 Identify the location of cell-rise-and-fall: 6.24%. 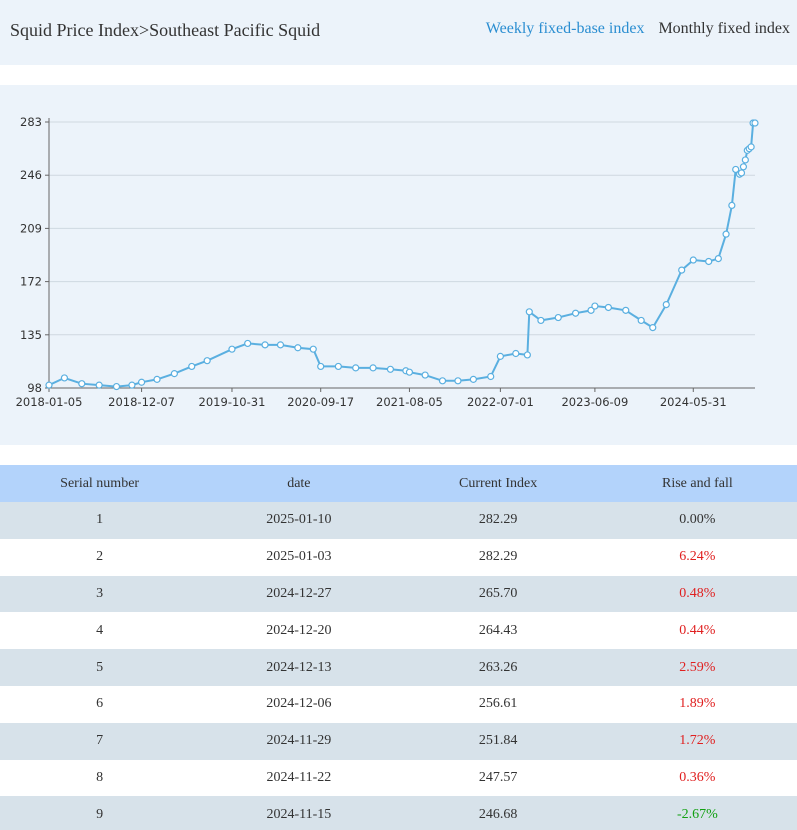
(697, 557).